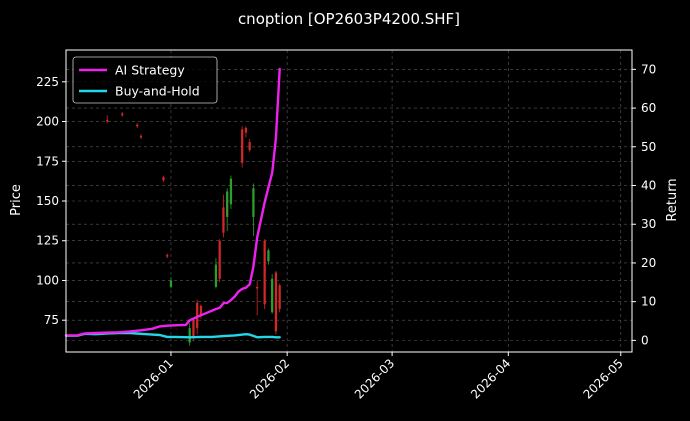 The image size is (690, 421). Describe the element at coordinates (648, 108) in the screenshot. I see `y2-tick-label: 60` at that location.